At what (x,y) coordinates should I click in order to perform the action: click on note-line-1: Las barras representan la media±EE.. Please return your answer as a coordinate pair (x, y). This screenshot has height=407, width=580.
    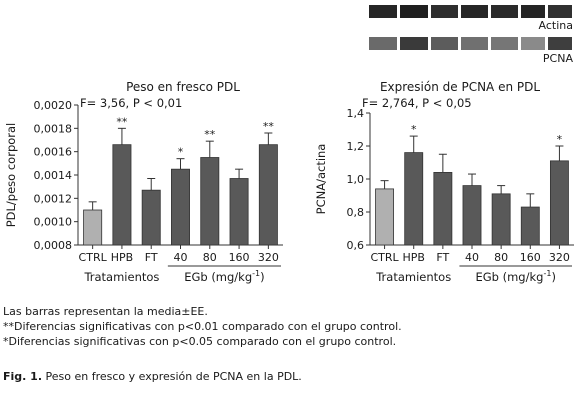
    Looking at the image, I should click on (105, 311).